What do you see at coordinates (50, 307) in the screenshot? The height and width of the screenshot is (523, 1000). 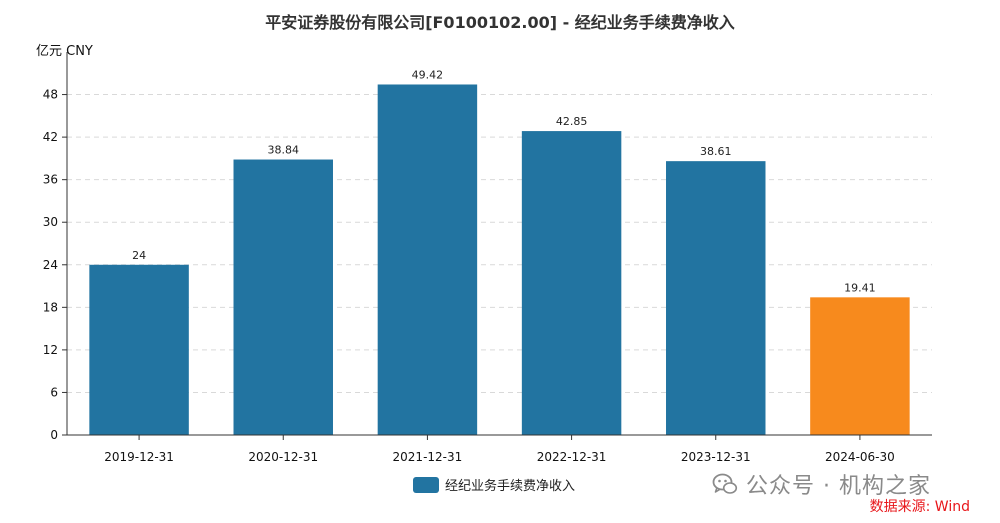 I see `y-tick-label: 18` at bounding box center [50, 307].